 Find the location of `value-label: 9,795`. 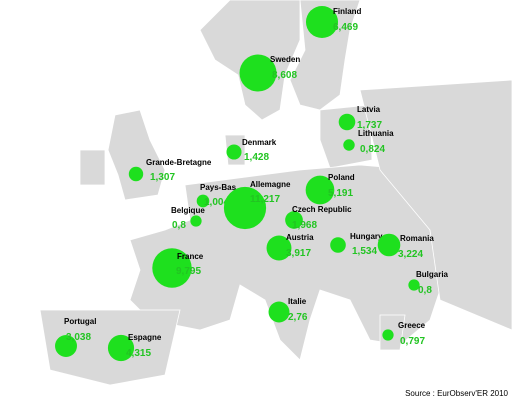

value-label: 9,795 is located at coordinates (188, 271).